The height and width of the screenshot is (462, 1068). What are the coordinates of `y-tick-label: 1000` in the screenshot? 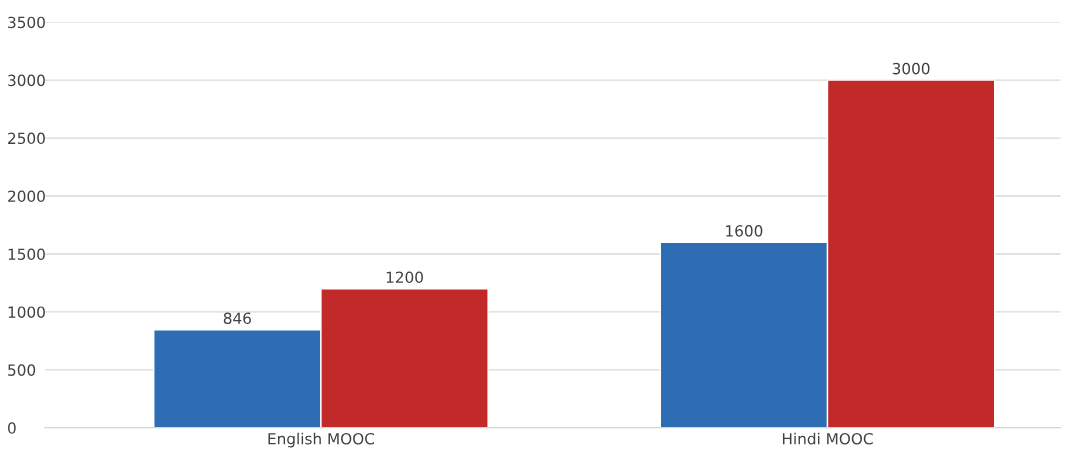 It's located at (26, 312).